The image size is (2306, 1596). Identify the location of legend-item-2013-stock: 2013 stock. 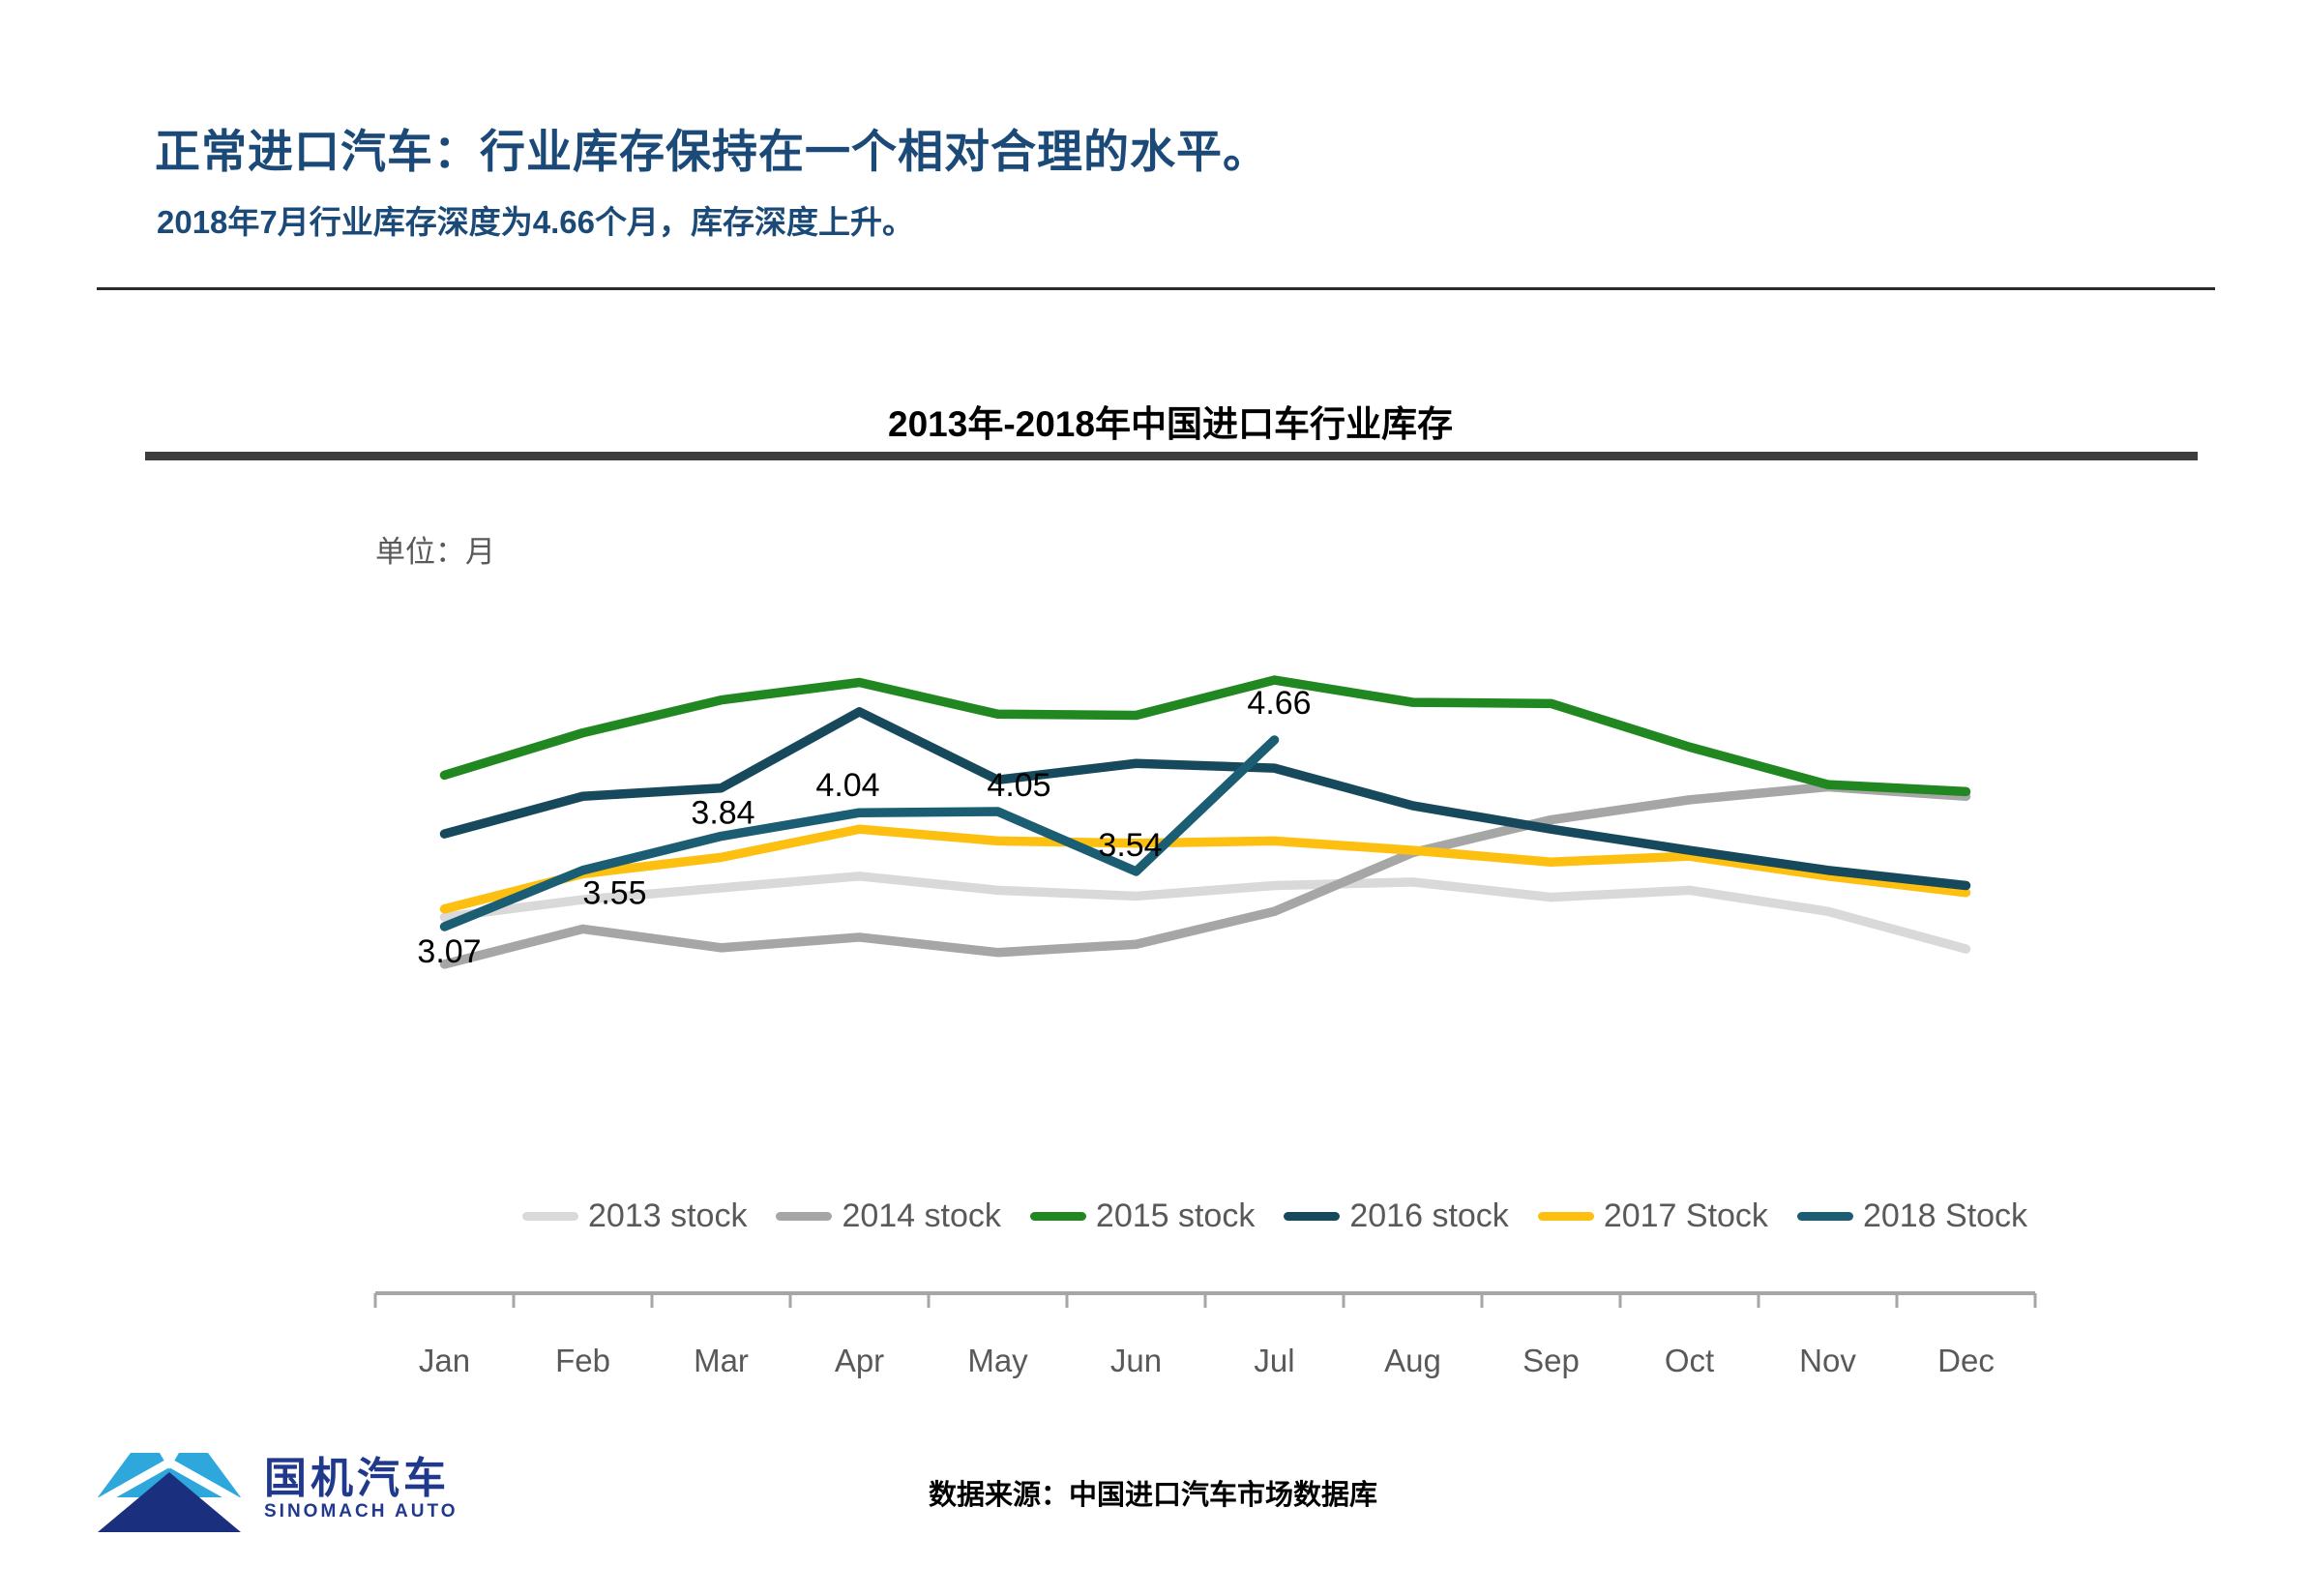
(634, 1216).